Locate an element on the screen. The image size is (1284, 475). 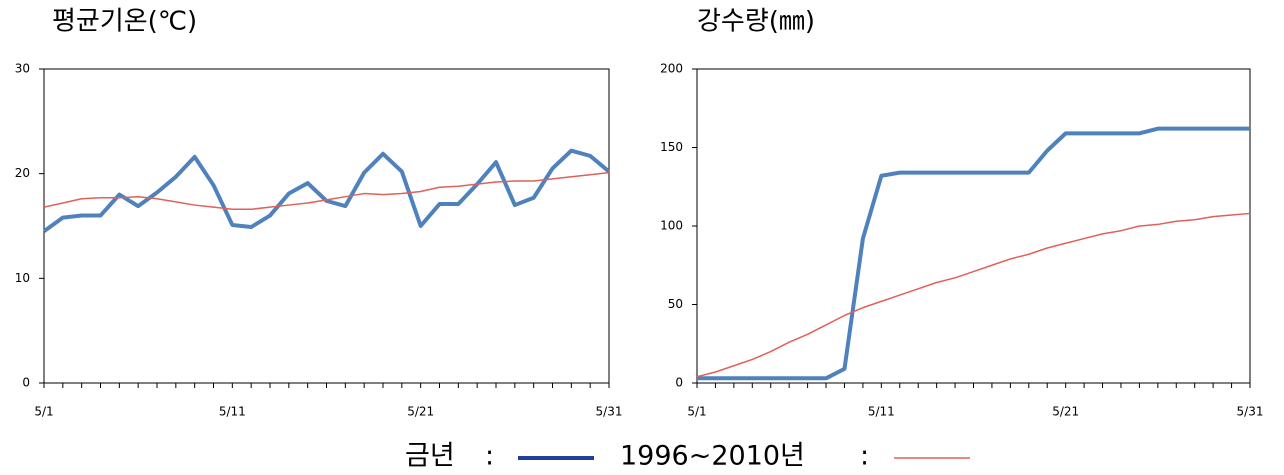
legend-label: 1996~2010년 is located at coordinates (712, 456).